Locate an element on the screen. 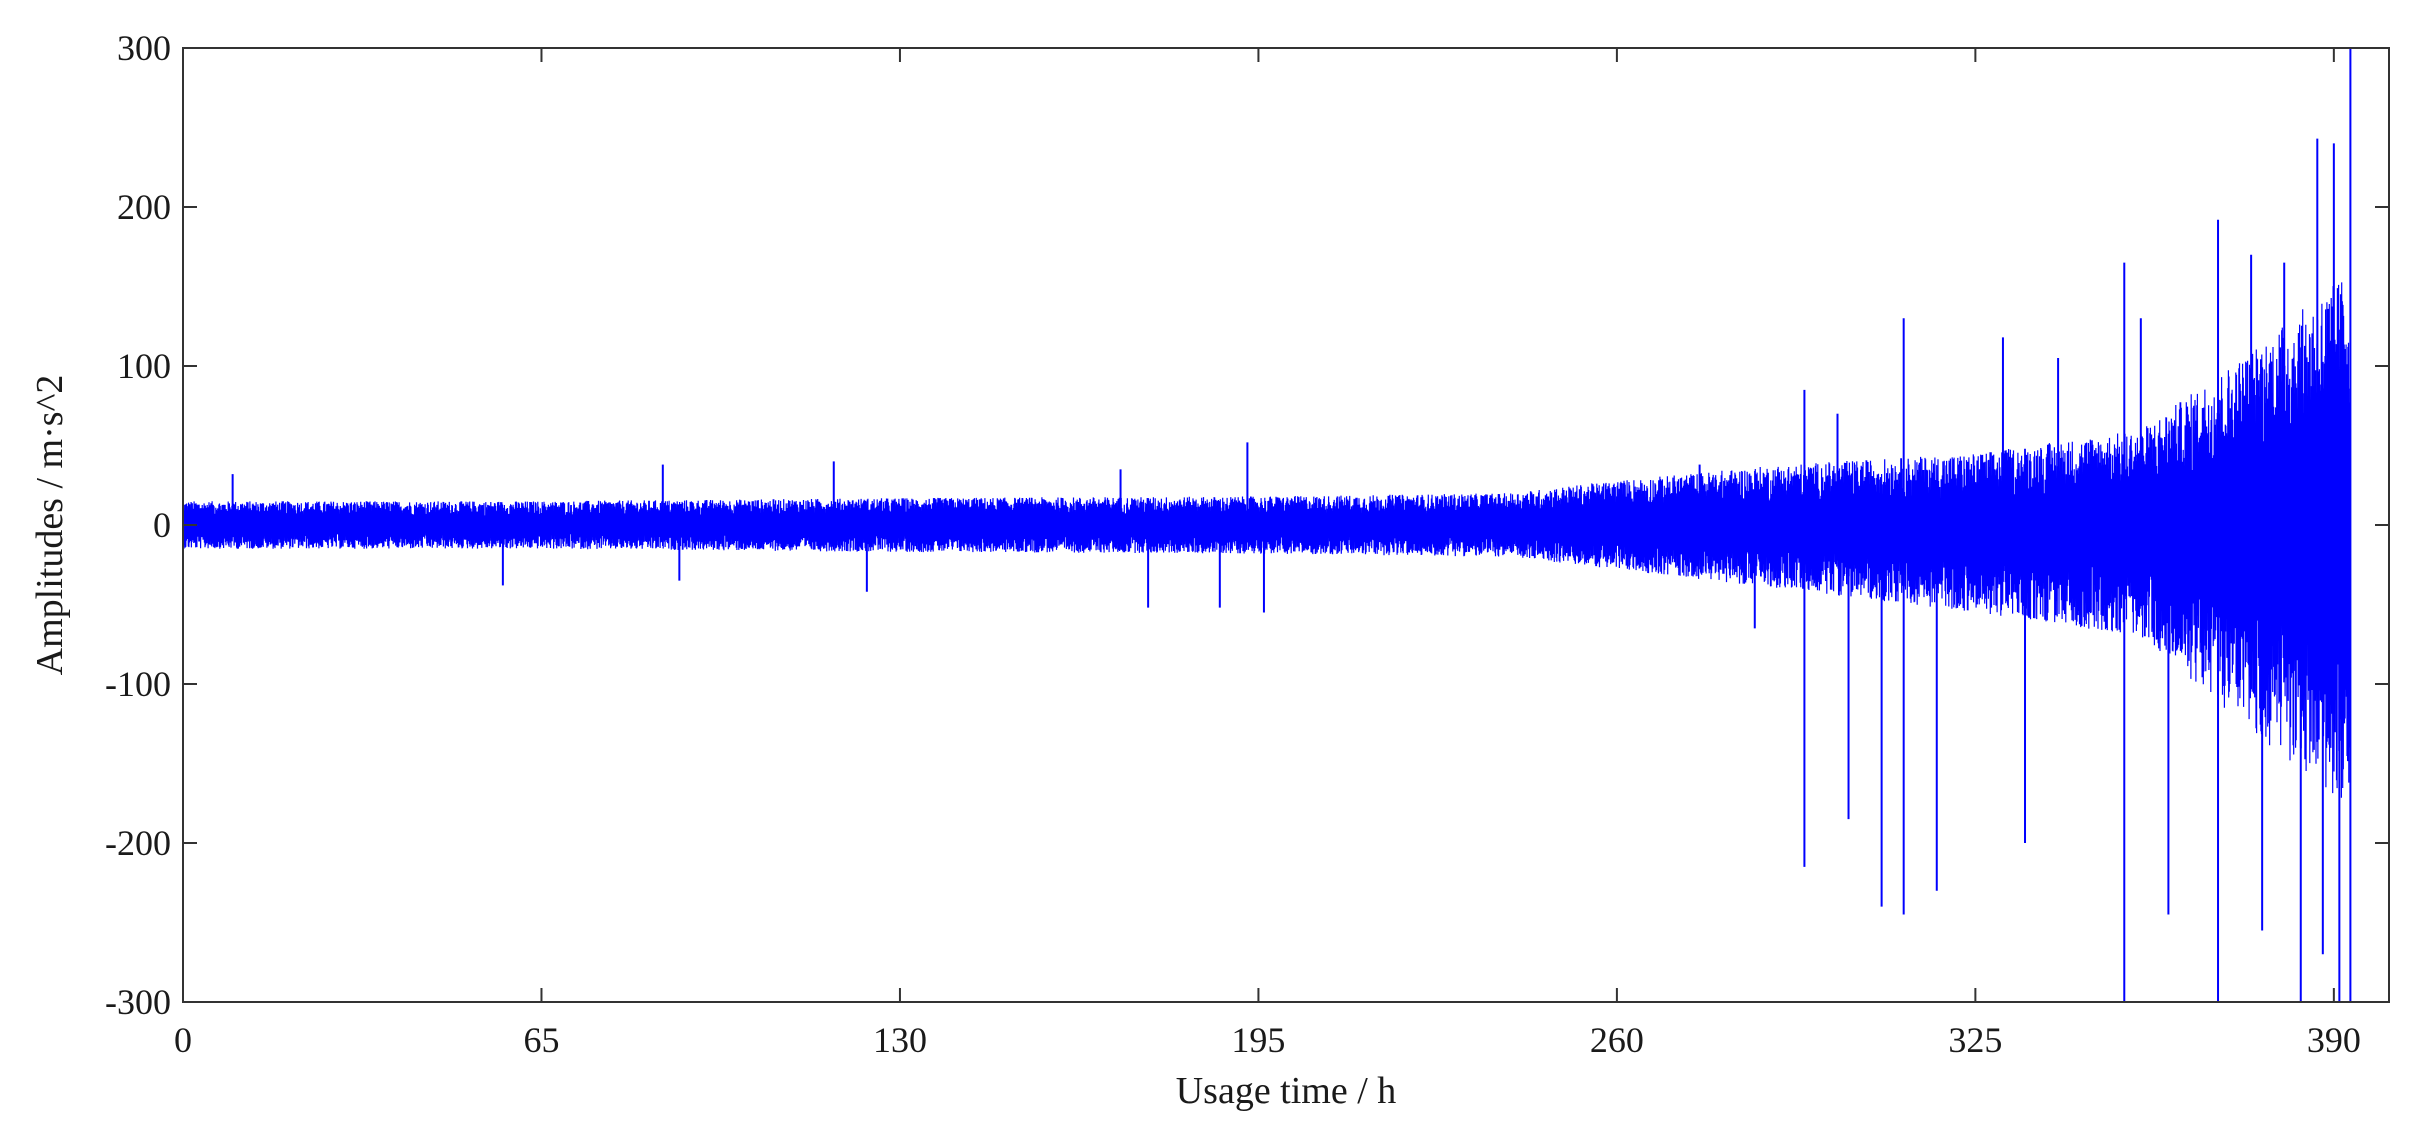 The width and height of the screenshot is (2436, 1146). y-axis-label: Amplitudes / m·s^2 is located at coordinates (50, 525).